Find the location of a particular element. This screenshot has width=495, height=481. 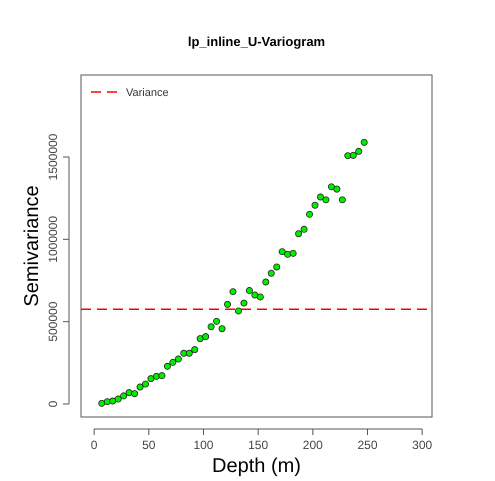

chart-title: lp_inline_U-Variogram is located at coordinates (257, 41).